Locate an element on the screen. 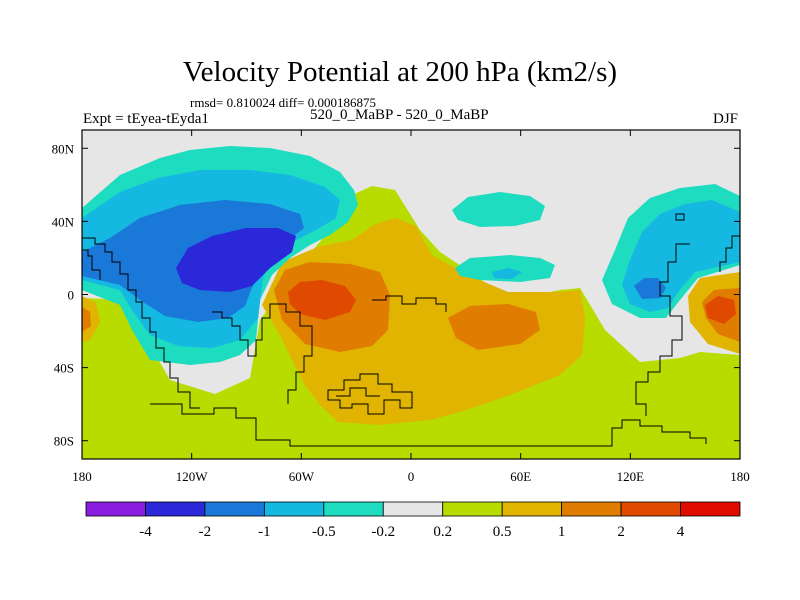  island-outline is located at coordinates (680, 217).